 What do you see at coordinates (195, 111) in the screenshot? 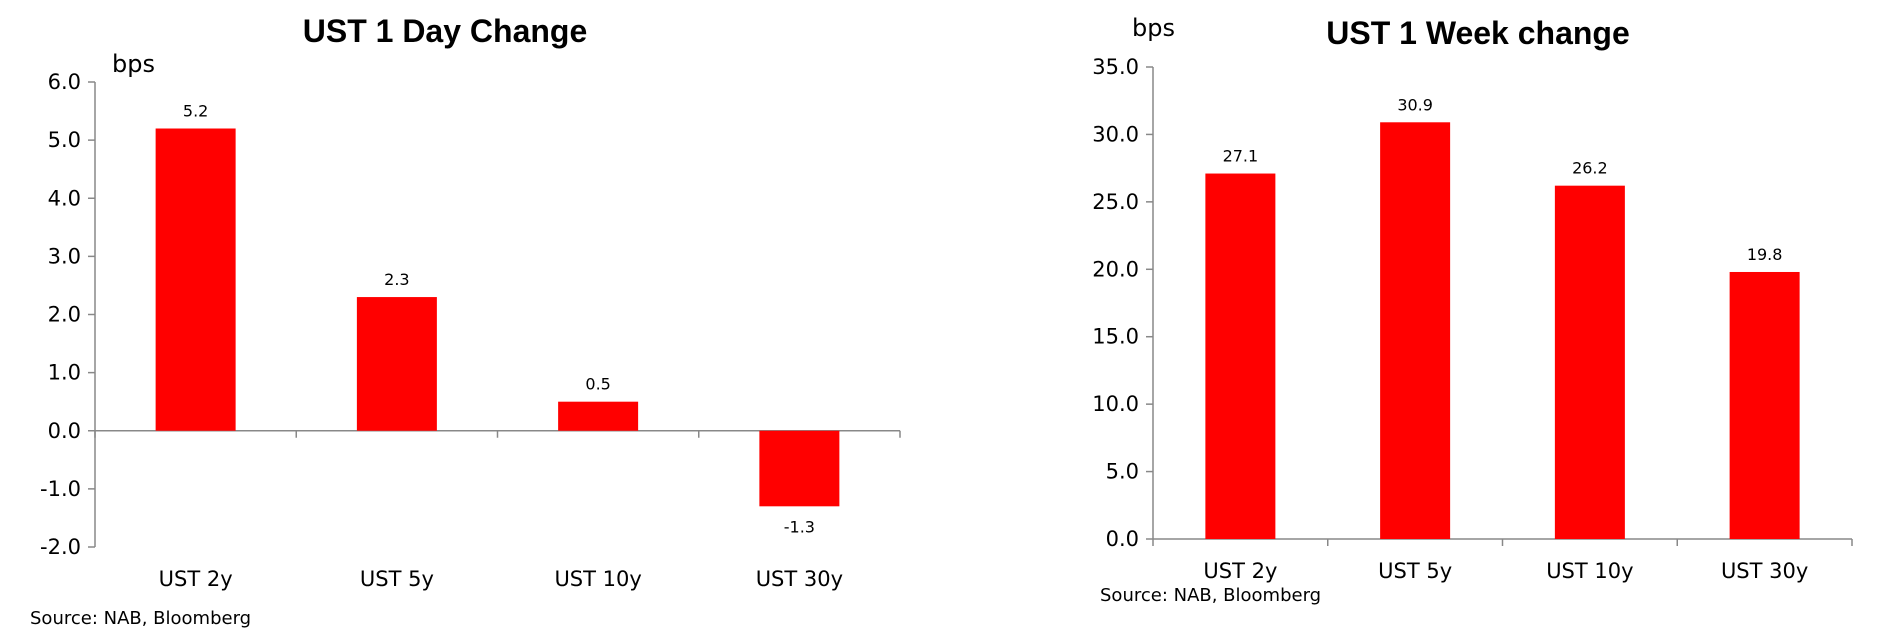
I see `data-label: 5.2` at bounding box center [195, 111].